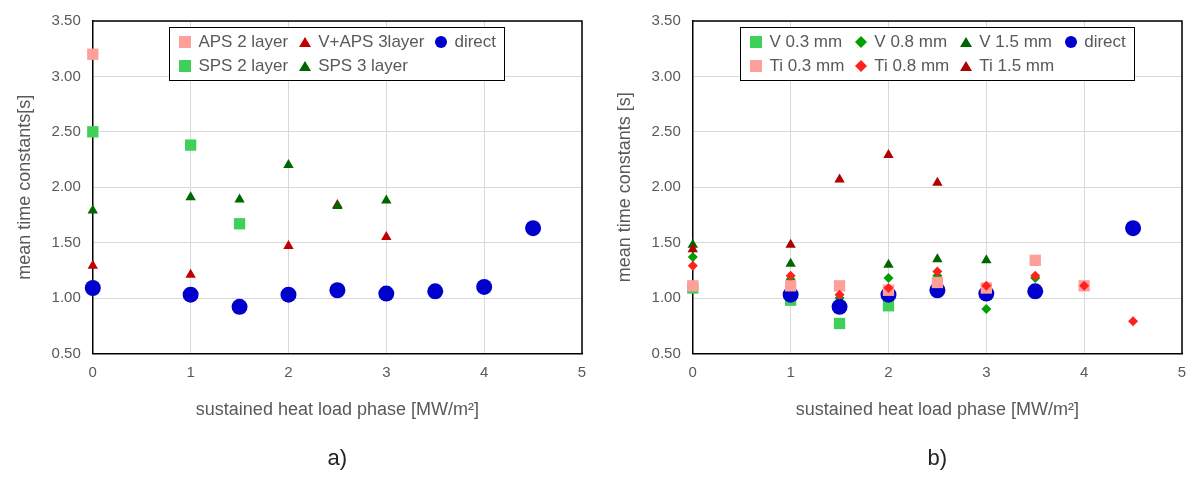 The height and width of the screenshot is (493, 1200). What do you see at coordinates (912, 66) in the screenshot?
I see `legend-label: Ti 0.8 mm` at bounding box center [912, 66].